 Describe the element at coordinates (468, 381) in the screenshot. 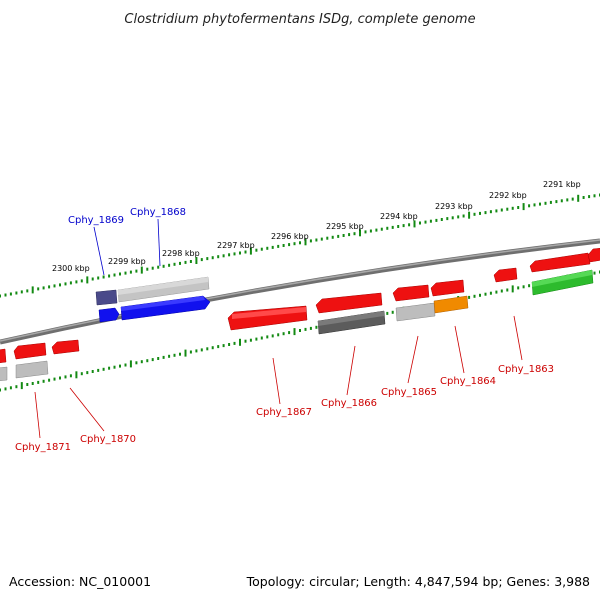

I see `gene-label-cphy-1864: Cphy_1864` at that location.